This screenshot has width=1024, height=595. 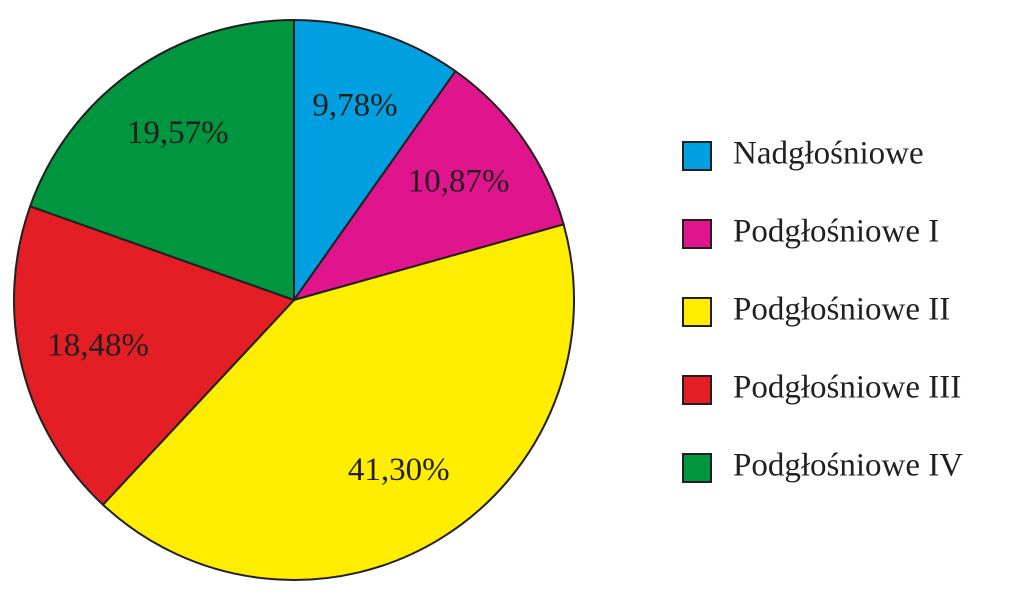 I want to click on slice-label: 9,78%, so click(x=354, y=105).